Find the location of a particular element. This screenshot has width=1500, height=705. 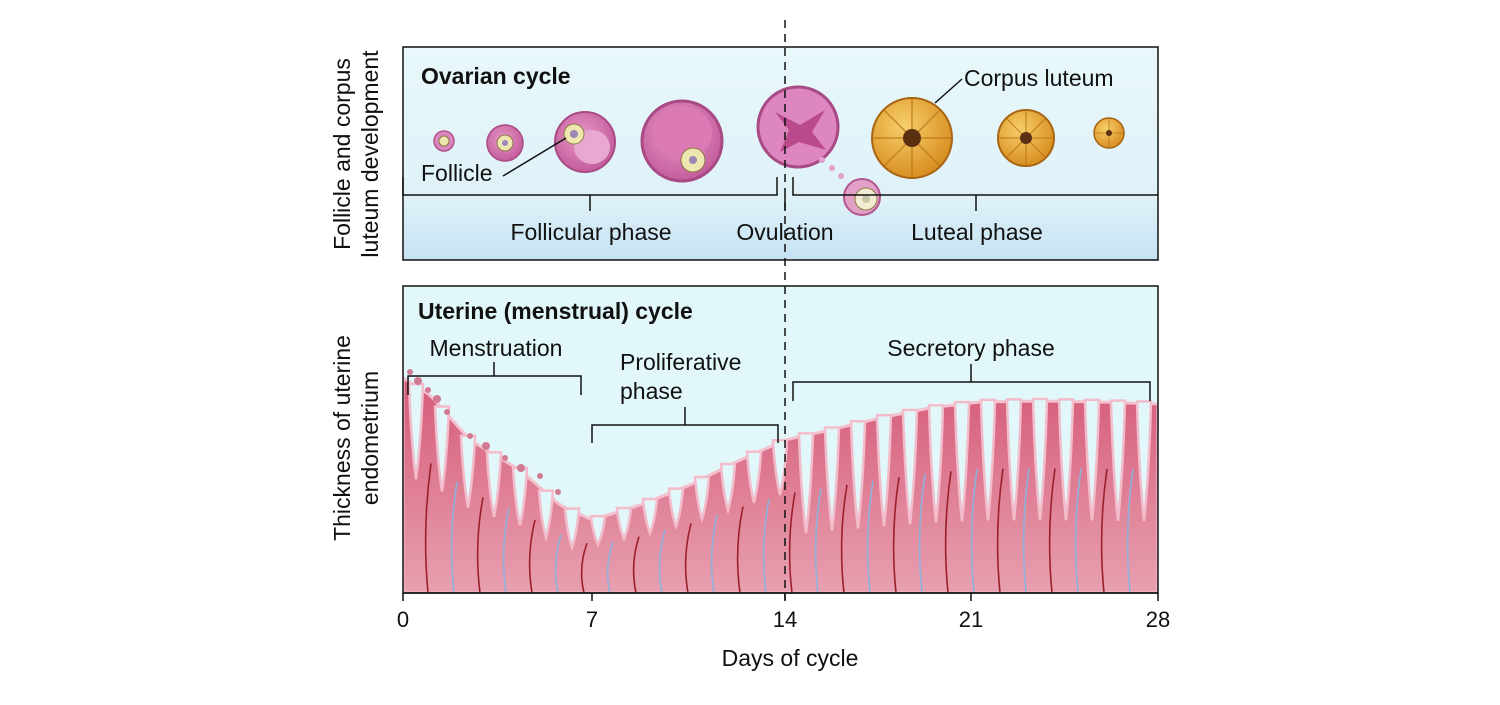

uterine-cycle-title: Uterine (menstrual) cycle is located at coordinates (555, 311).